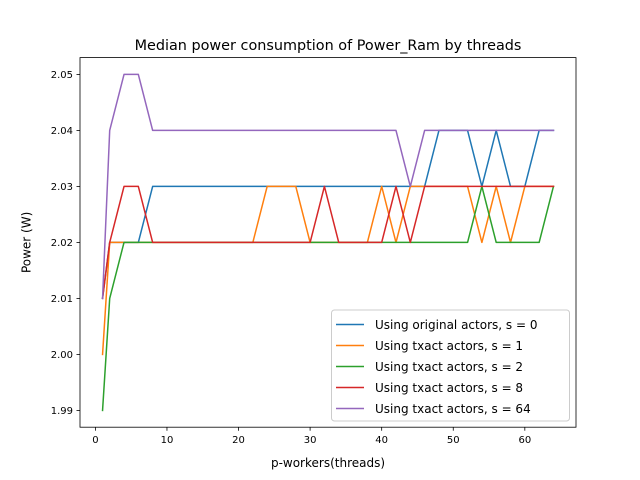  Describe the element at coordinates (310, 440) in the screenshot. I see `x-tick-label: 30` at that location.